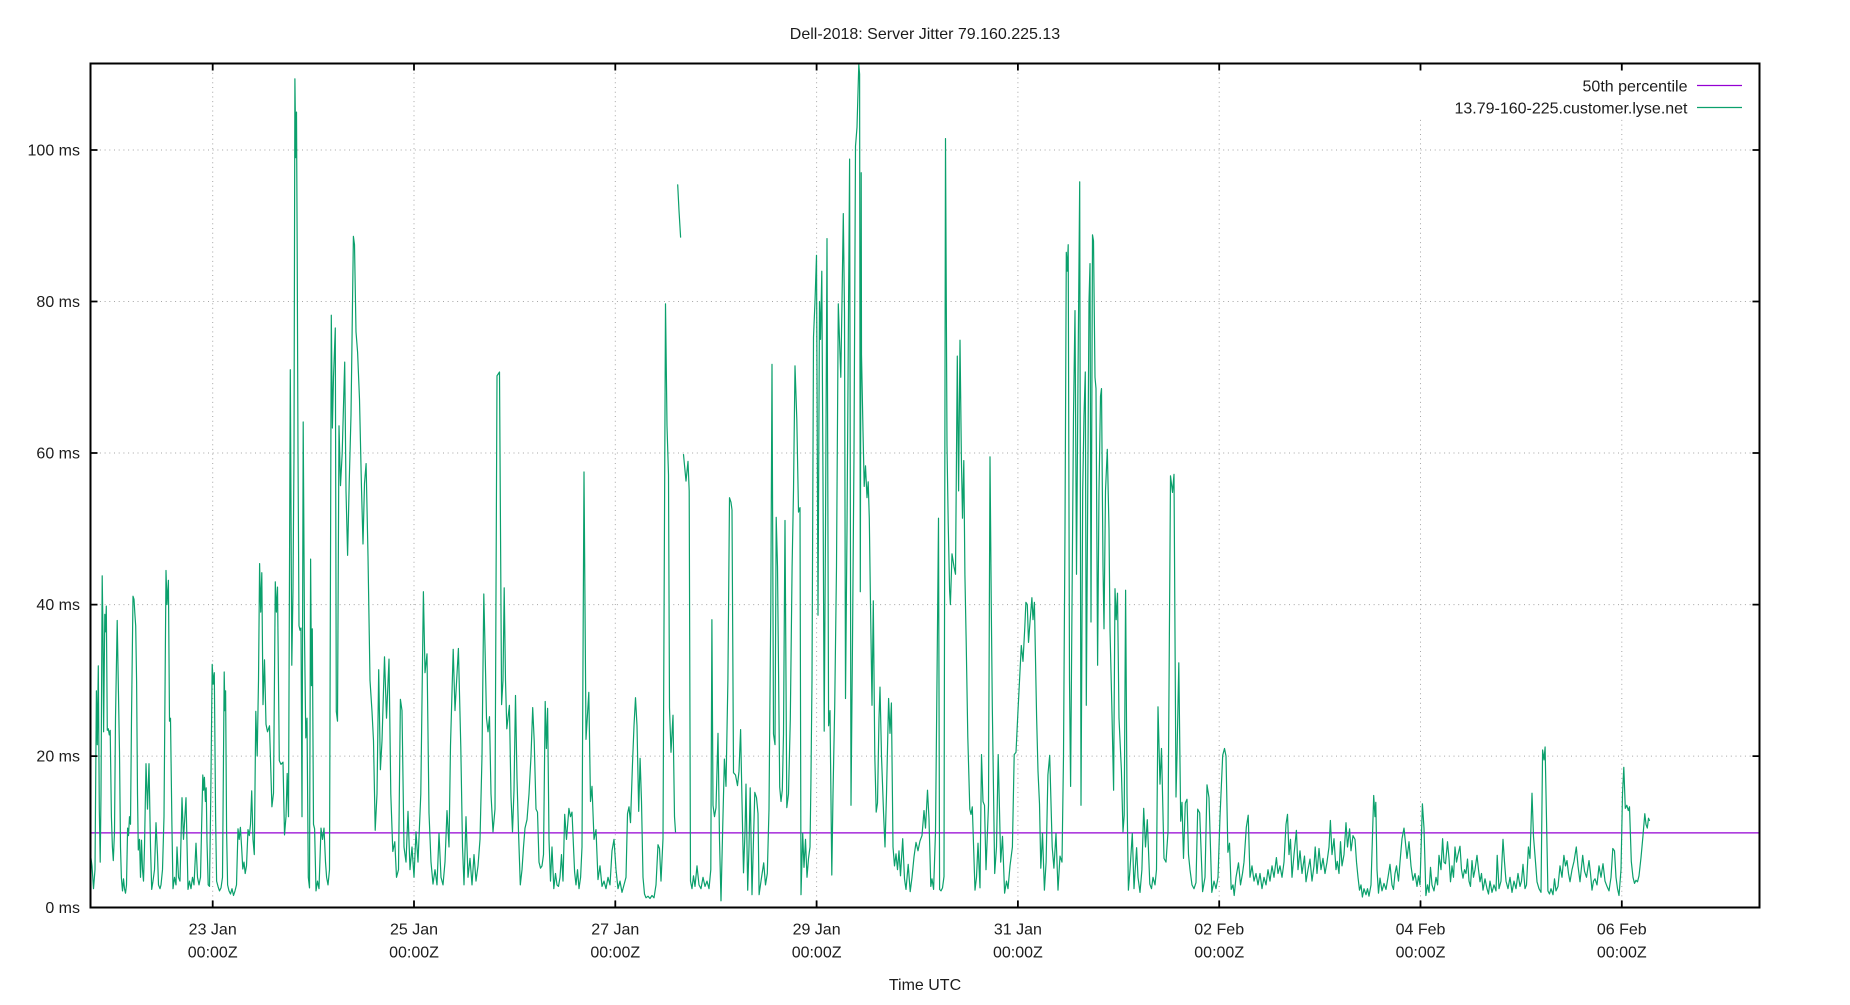 Image resolution: width=1850 pixels, height=1005 pixels. Describe the element at coordinates (62, 908) in the screenshot. I see `svg-text: 0 ms` at that location.